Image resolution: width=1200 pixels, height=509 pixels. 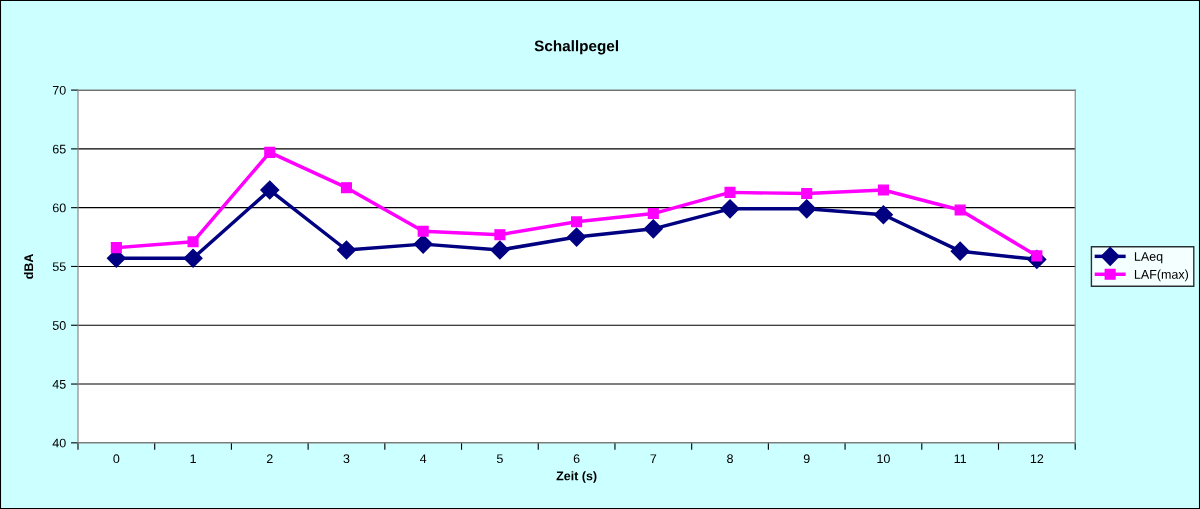 I want to click on legend-label: LAeq, so click(x=1148, y=258).